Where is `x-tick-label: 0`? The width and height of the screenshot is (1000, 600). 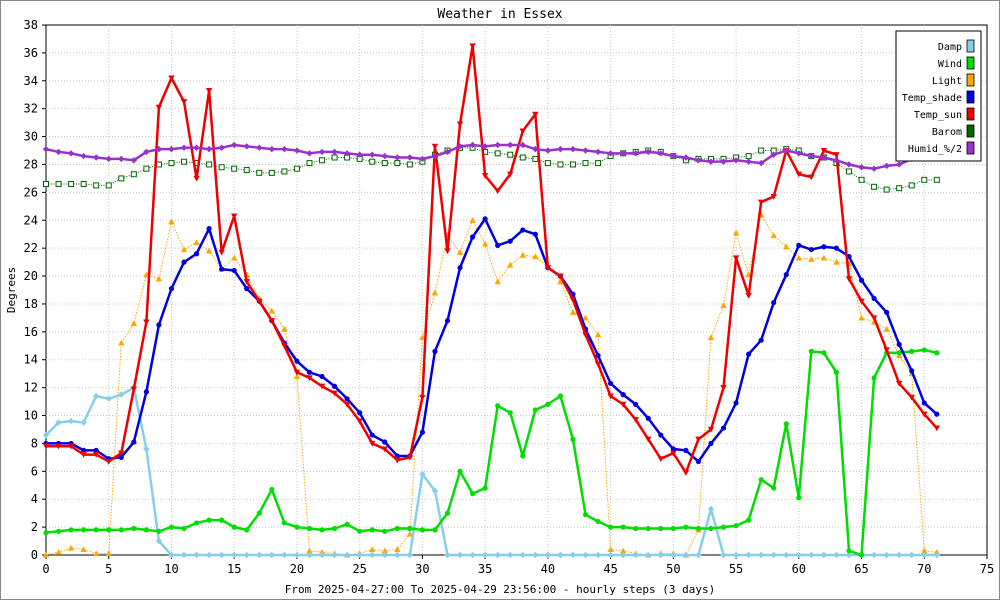 x-tick-label: 0 is located at coordinates (45, 569).